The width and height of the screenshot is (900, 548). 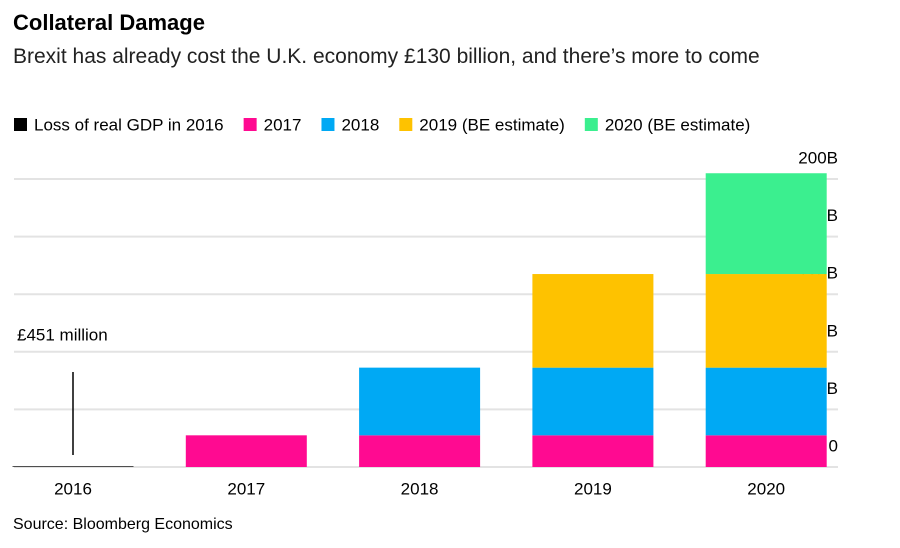 I want to click on legend-label: Loss of real GDP in 2016, so click(x=129, y=124).